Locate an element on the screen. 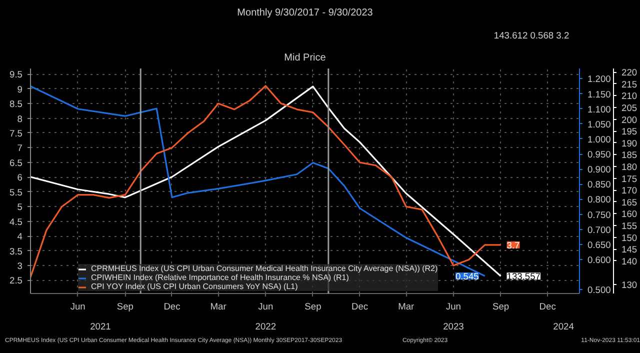  y-tick-label: 4.5 is located at coordinates (16, 221).